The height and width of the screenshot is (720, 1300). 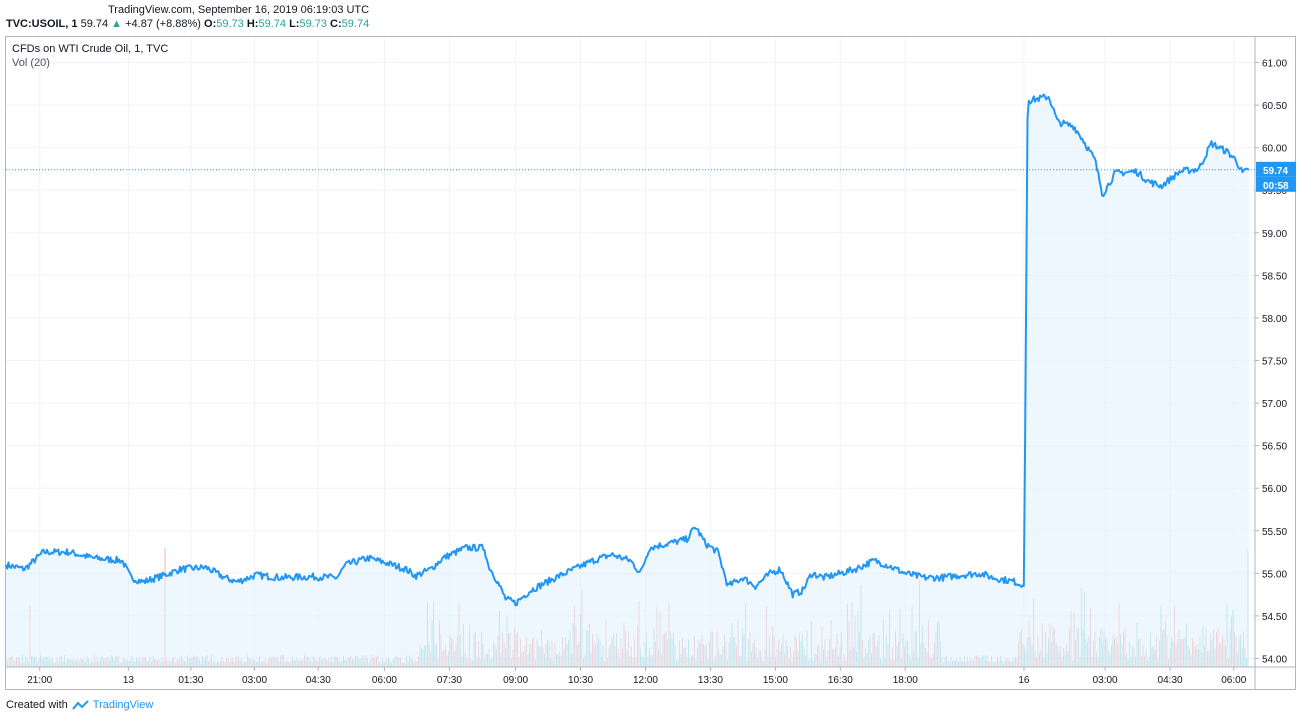 What do you see at coordinates (31, 63) in the screenshot?
I see `volume-legend: Vol (20)` at bounding box center [31, 63].